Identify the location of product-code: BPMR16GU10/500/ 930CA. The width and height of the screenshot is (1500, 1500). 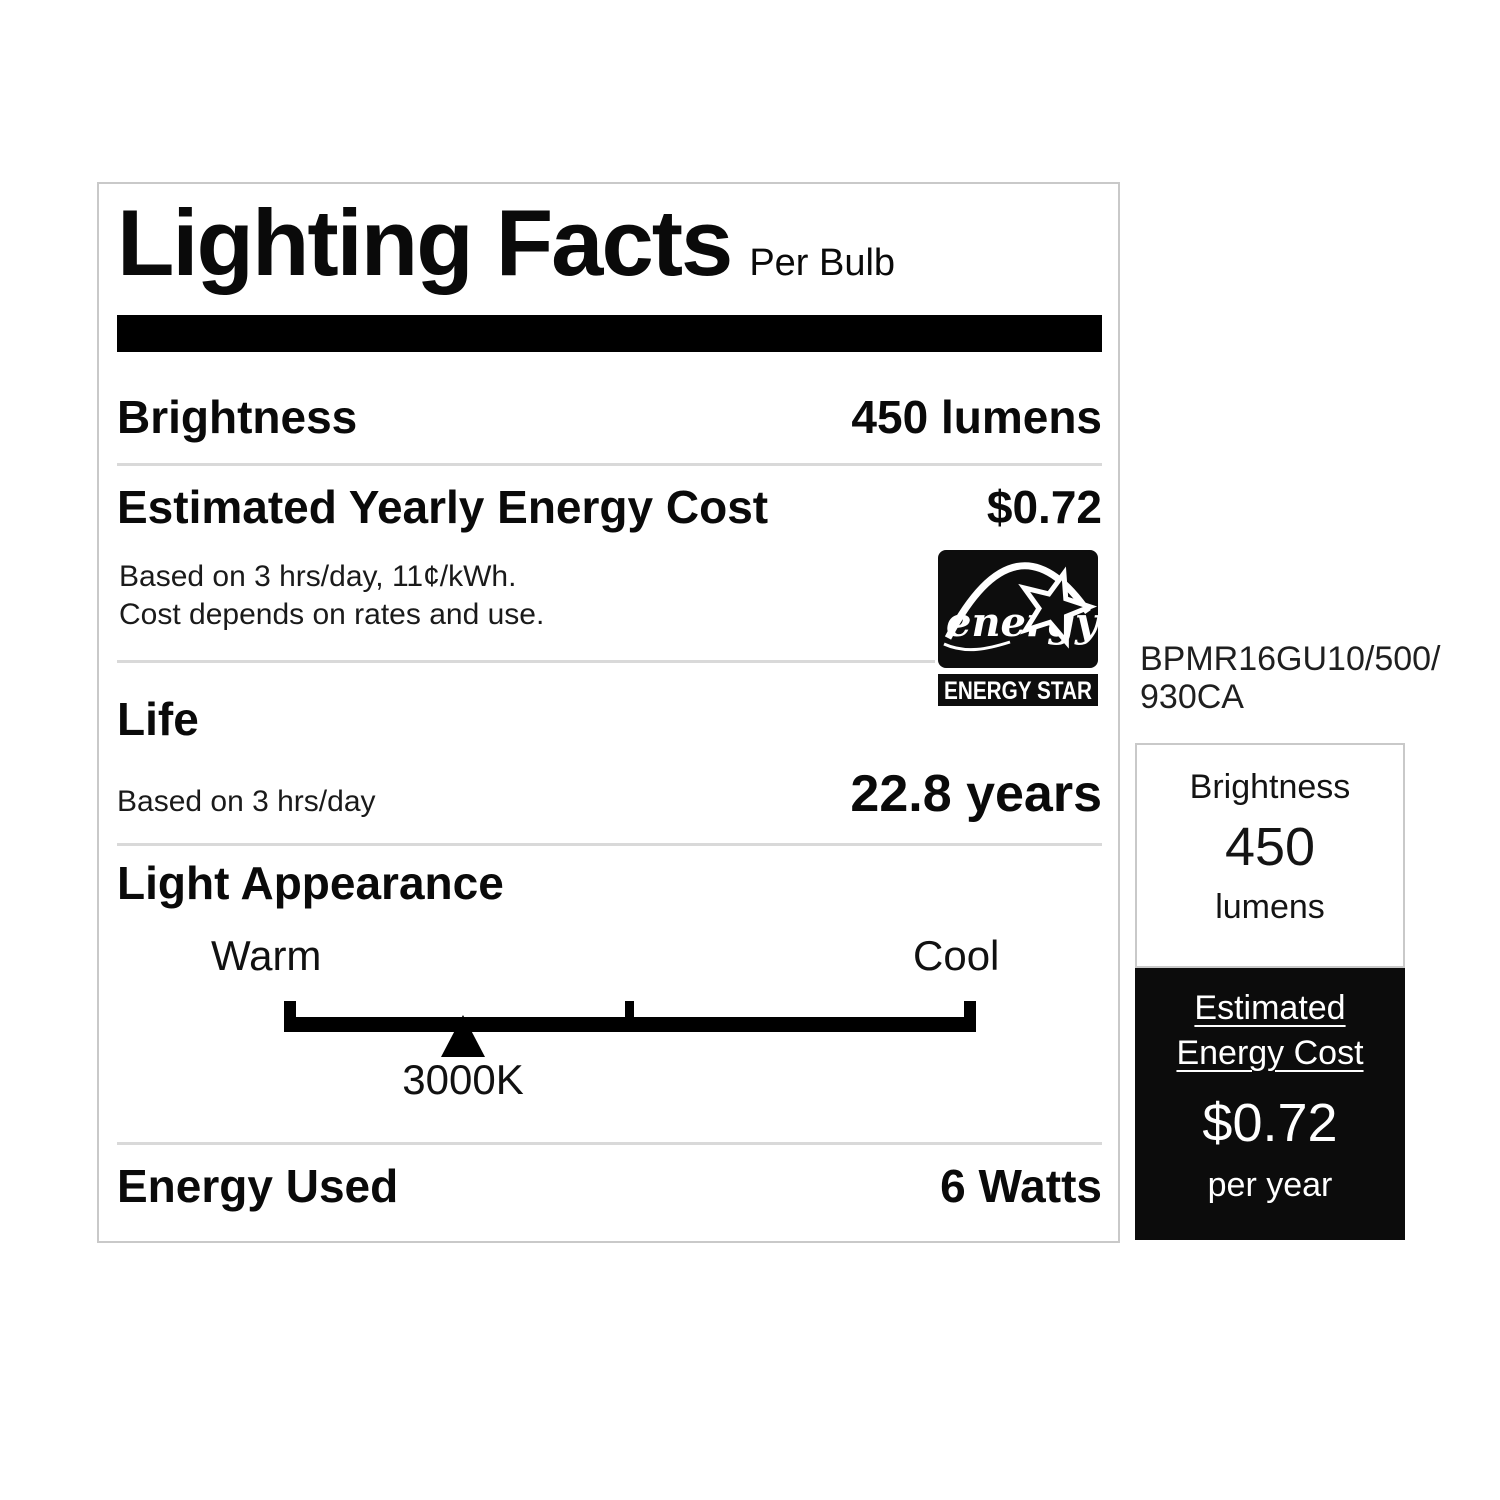
(1290, 678).